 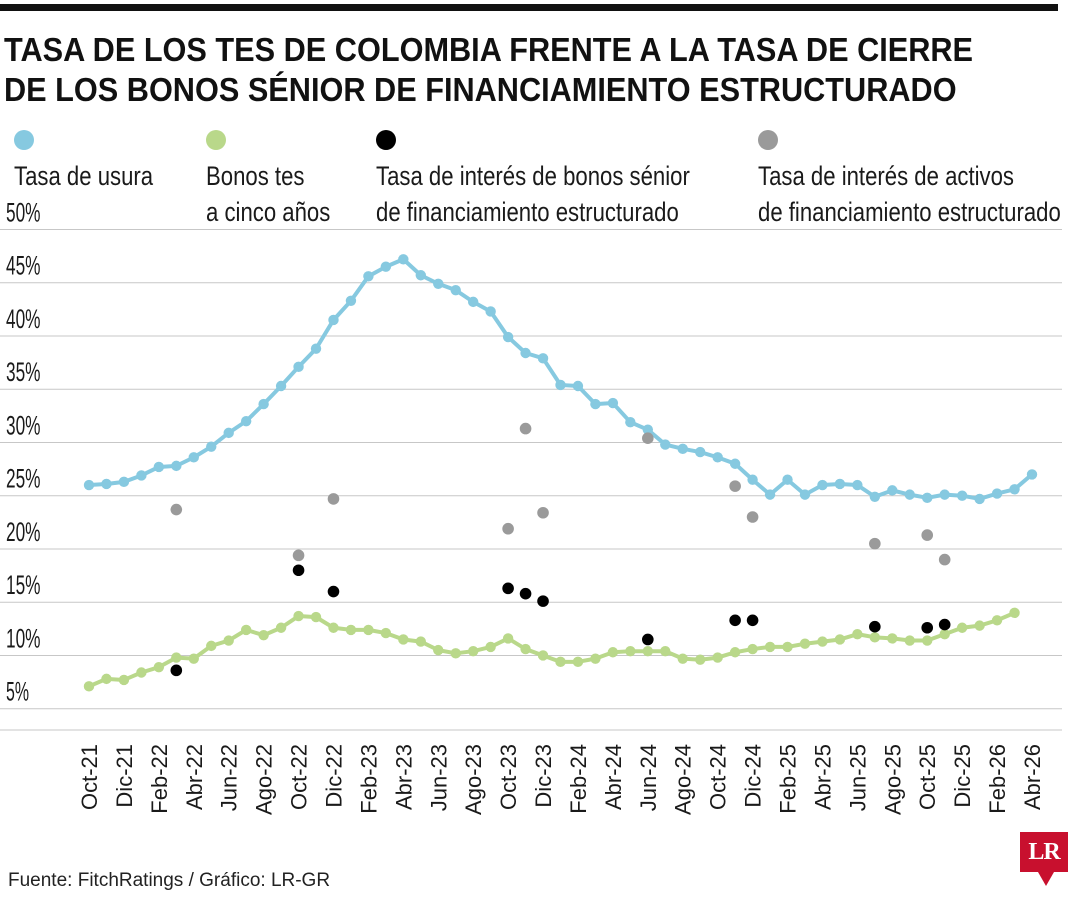 I want to click on x-tick-label: Abr-25, so click(x=822, y=777).